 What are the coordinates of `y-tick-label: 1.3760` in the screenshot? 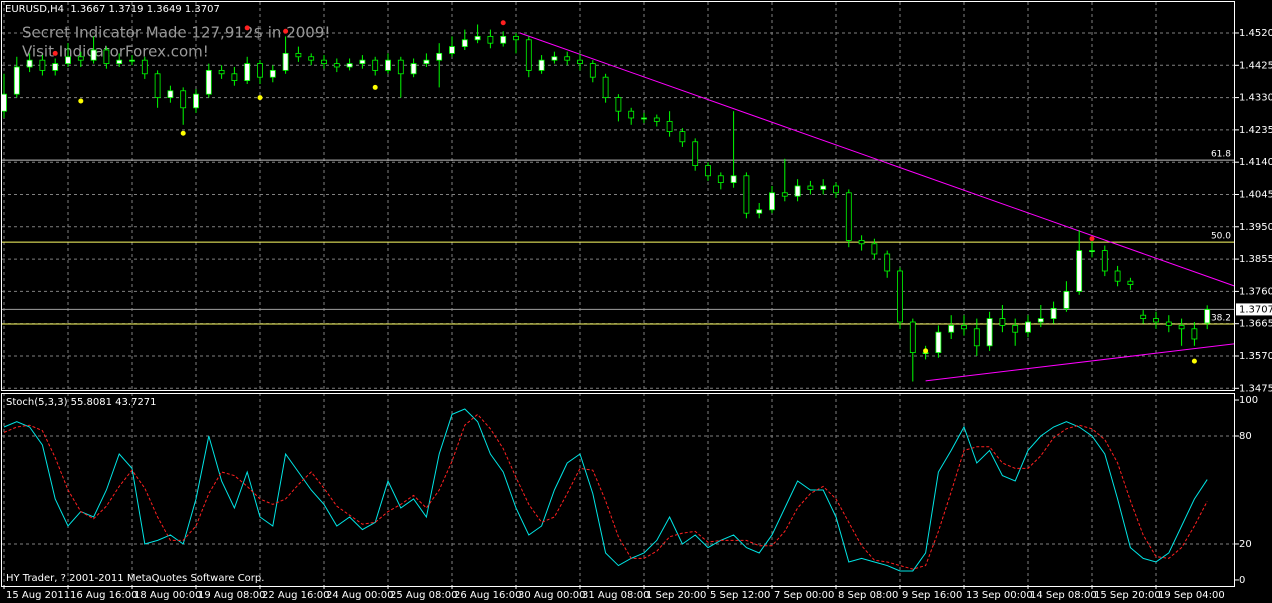 It's located at (1255, 291).